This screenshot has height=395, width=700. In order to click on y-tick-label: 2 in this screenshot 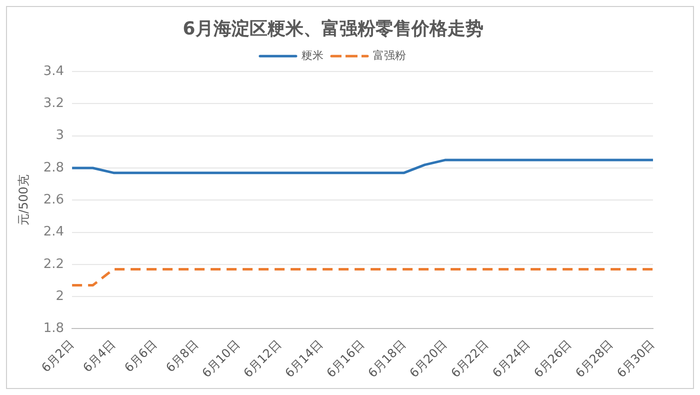, I will do `click(60, 296)`.